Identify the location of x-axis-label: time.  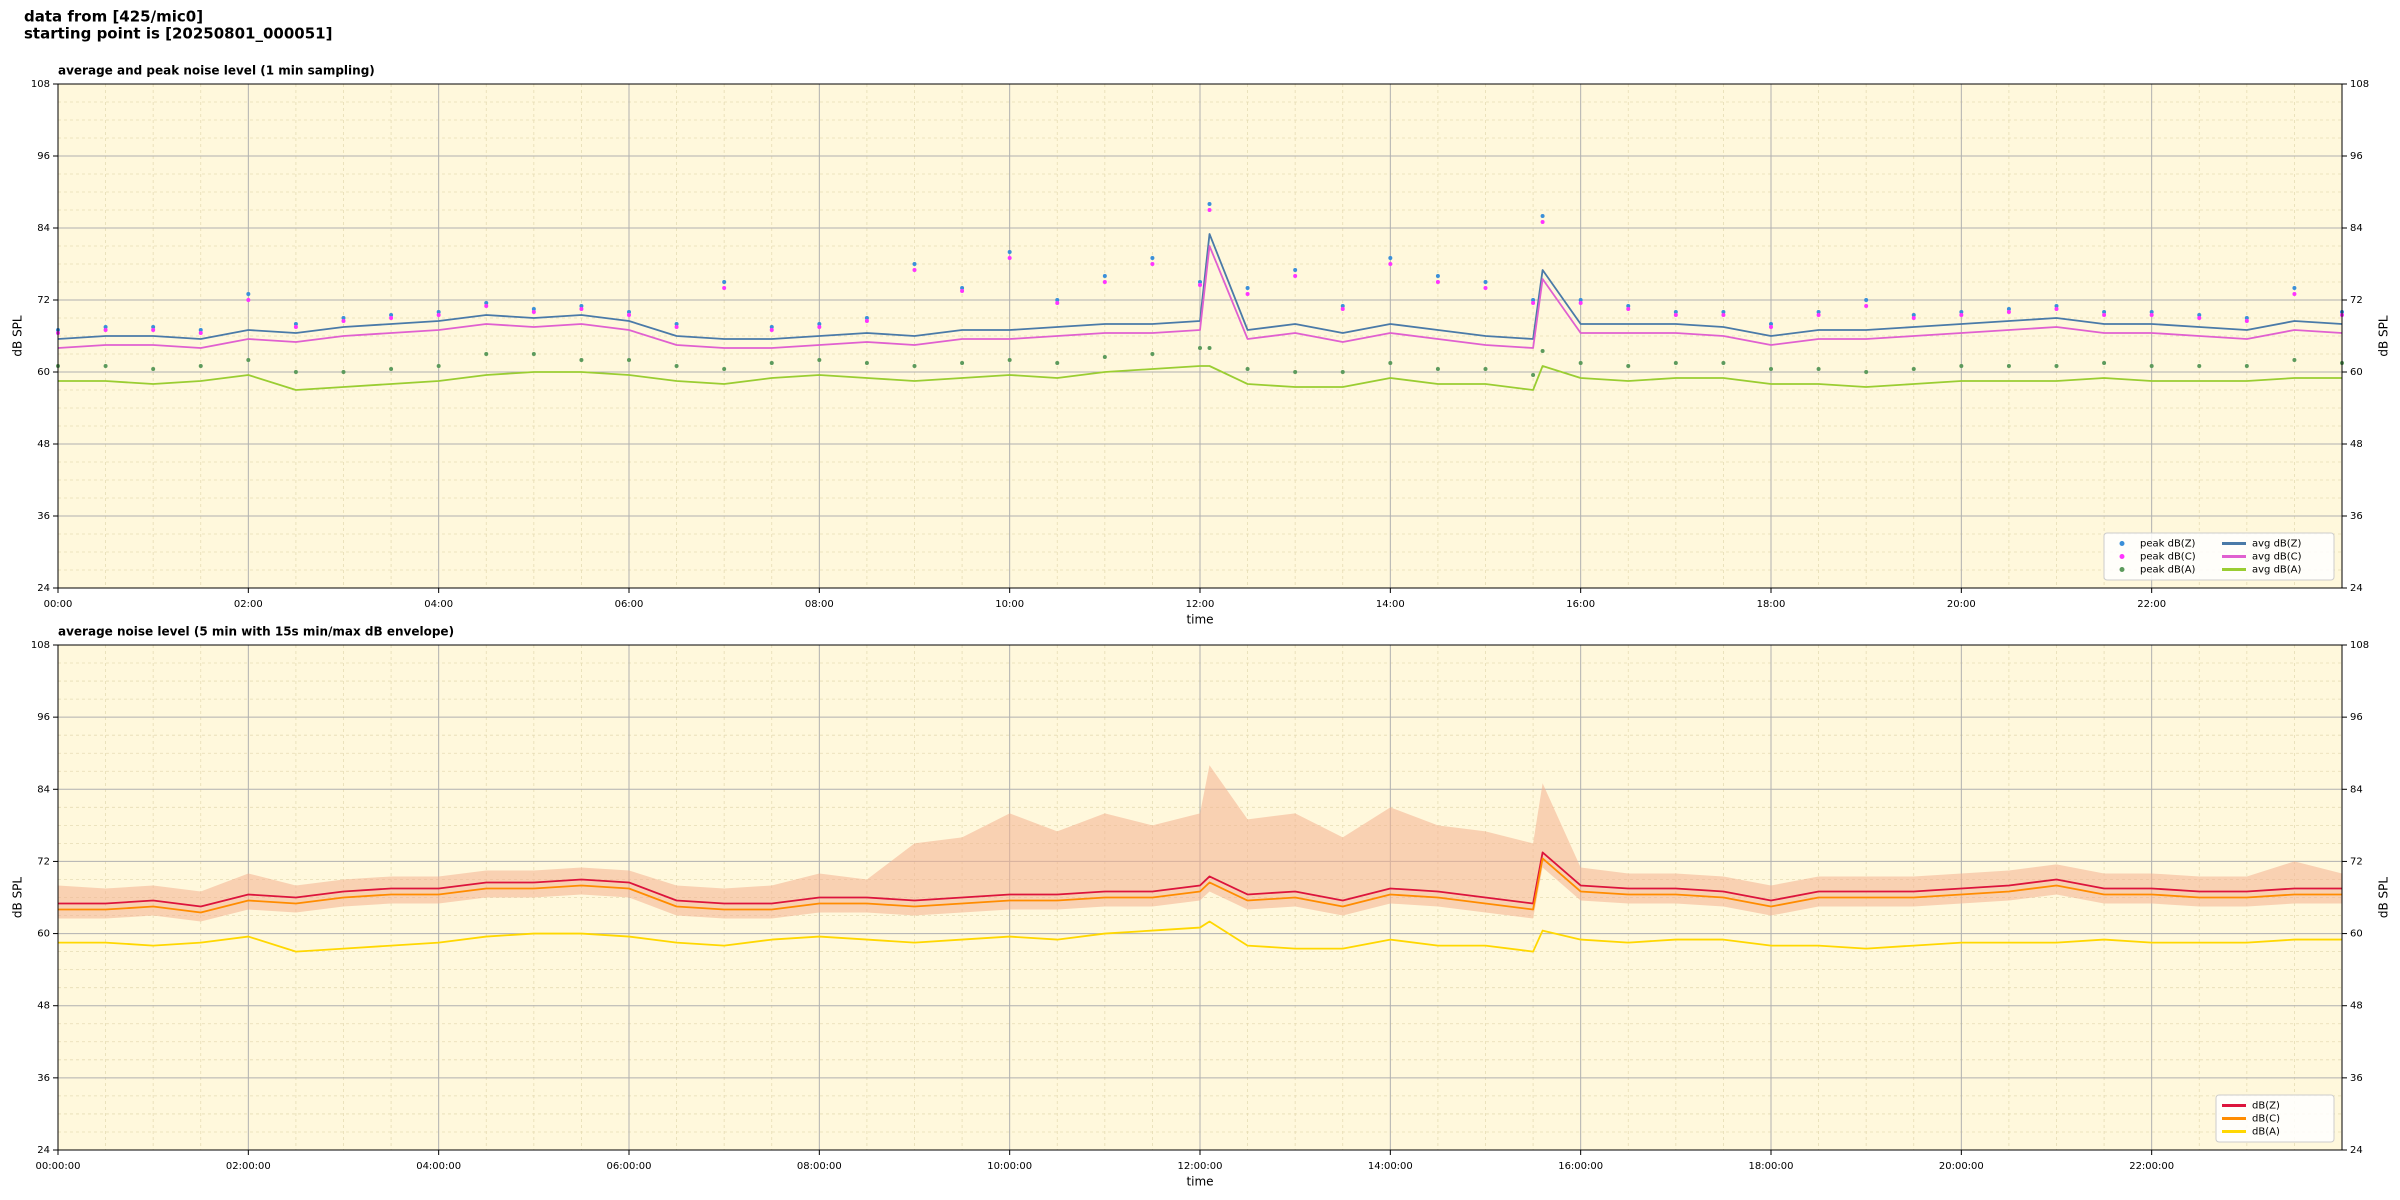
(1199, 1182).